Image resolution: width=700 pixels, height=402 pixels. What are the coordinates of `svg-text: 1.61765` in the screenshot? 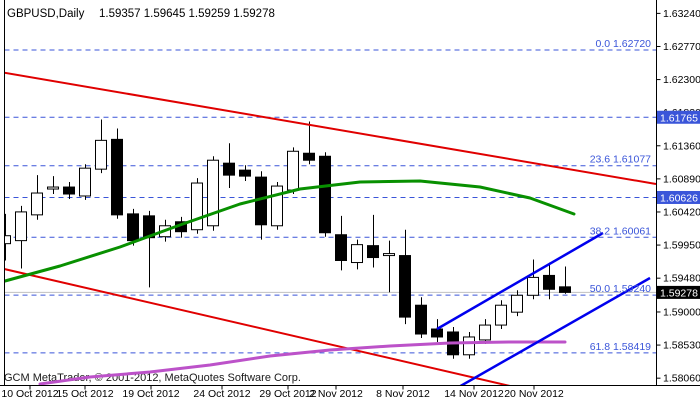 It's located at (679, 118).